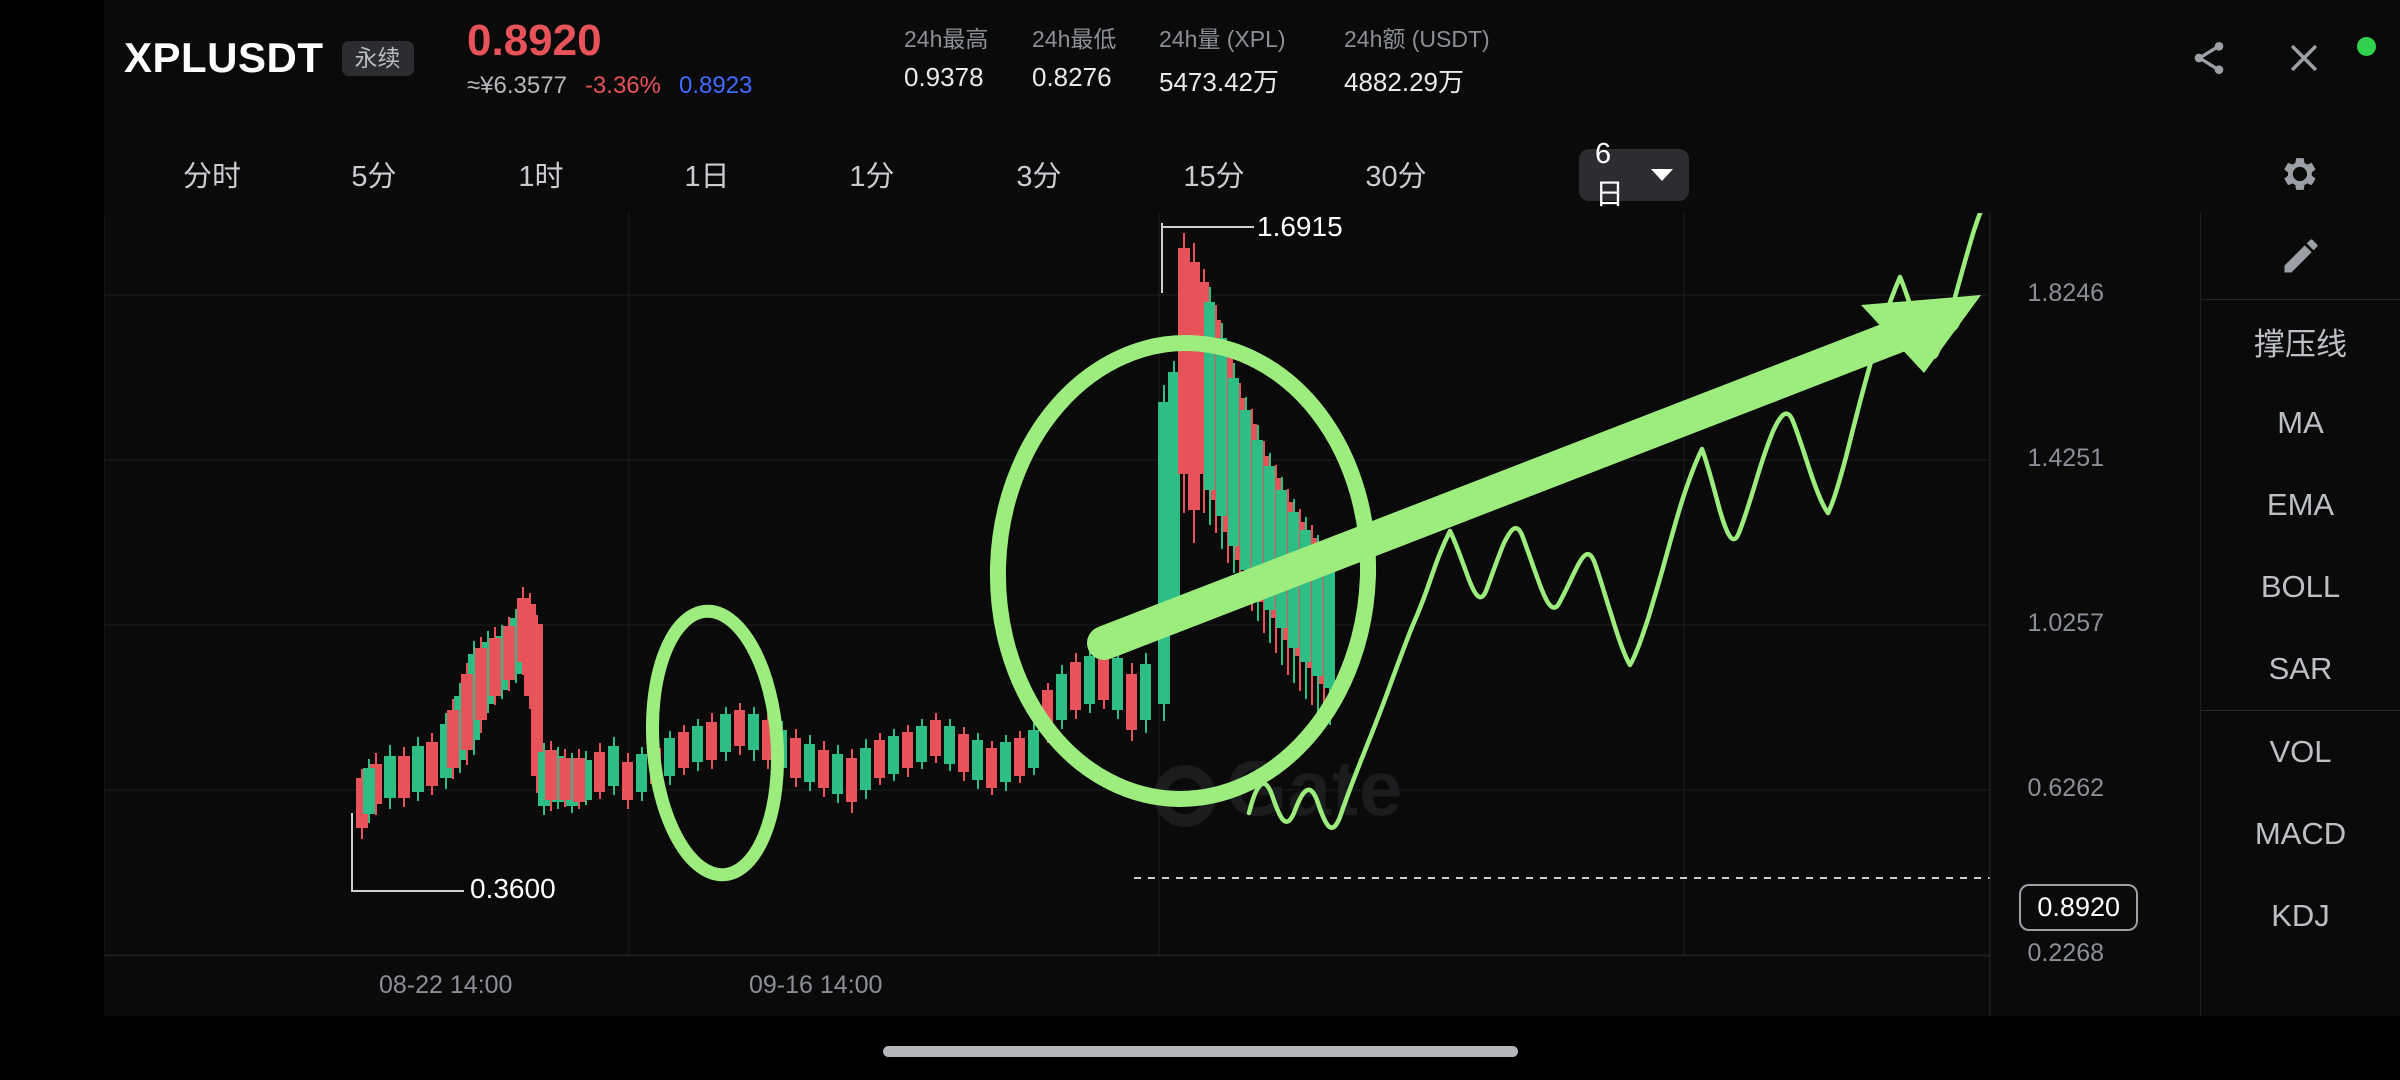  What do you see at coordinates (715, 743) in the screenshot?
I see `drawn-ellipse-first-rally` at bounding box center [715, 743].